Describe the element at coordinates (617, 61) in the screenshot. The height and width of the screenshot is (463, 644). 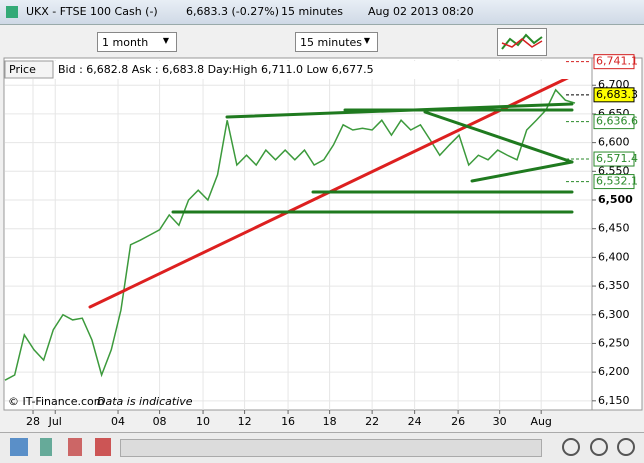
I see `price-badge-label: 6,741.1` at that location.